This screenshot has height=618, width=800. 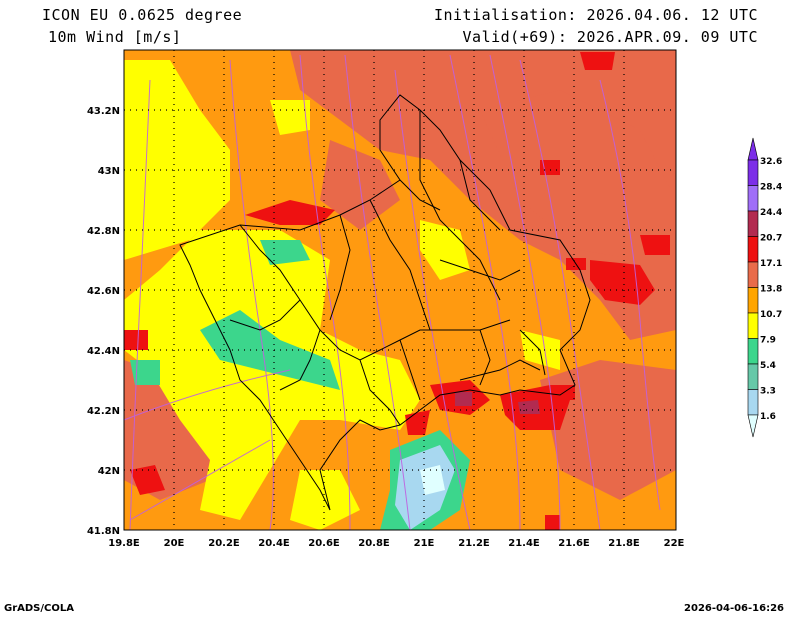 What do you see at coordinates (324, 543) in the screenshot?
I see `lon-tick-label: 20.6E` at bounding box center [324, 543].